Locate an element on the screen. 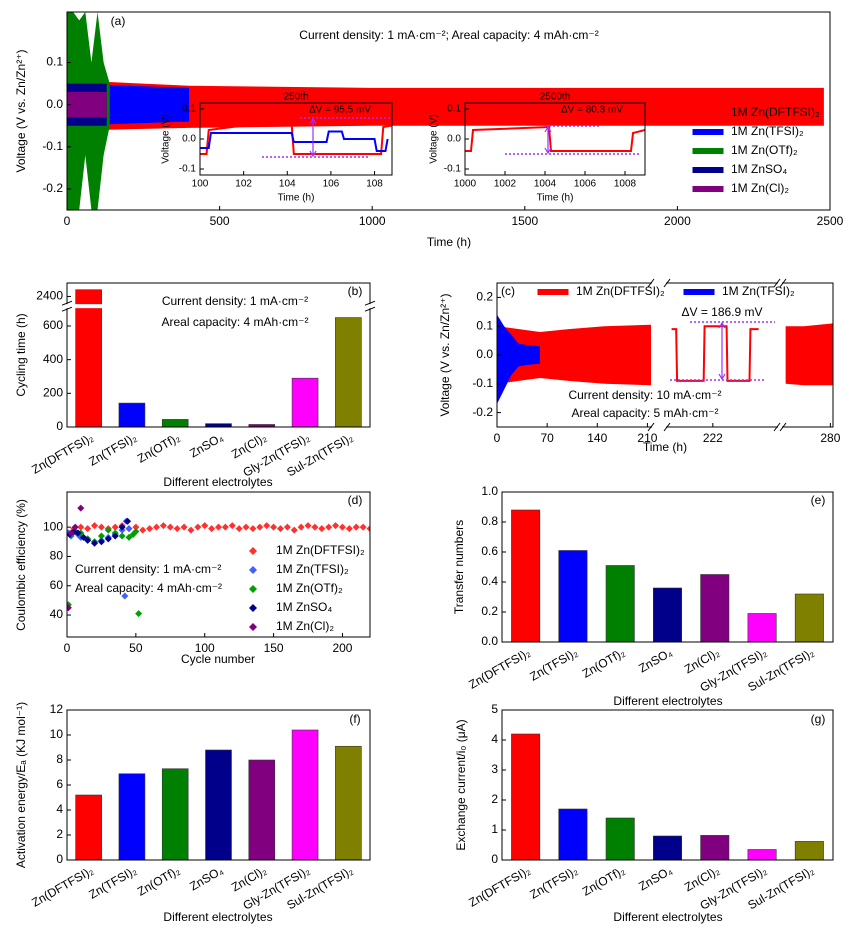 This screenshot has height=930, width=864. y-tick-label: 1 is located at coordinates (494, 829).